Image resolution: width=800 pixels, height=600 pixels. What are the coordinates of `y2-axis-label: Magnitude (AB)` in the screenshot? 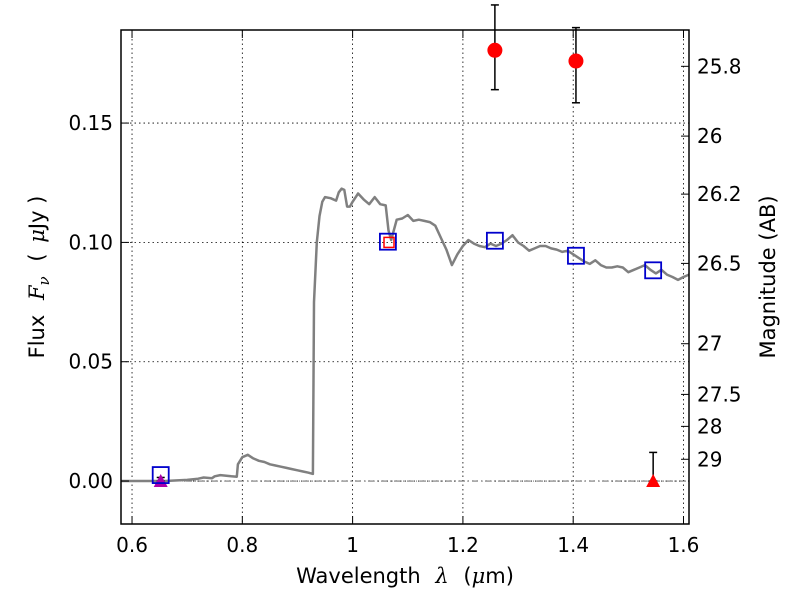 It's located at (768, 276).